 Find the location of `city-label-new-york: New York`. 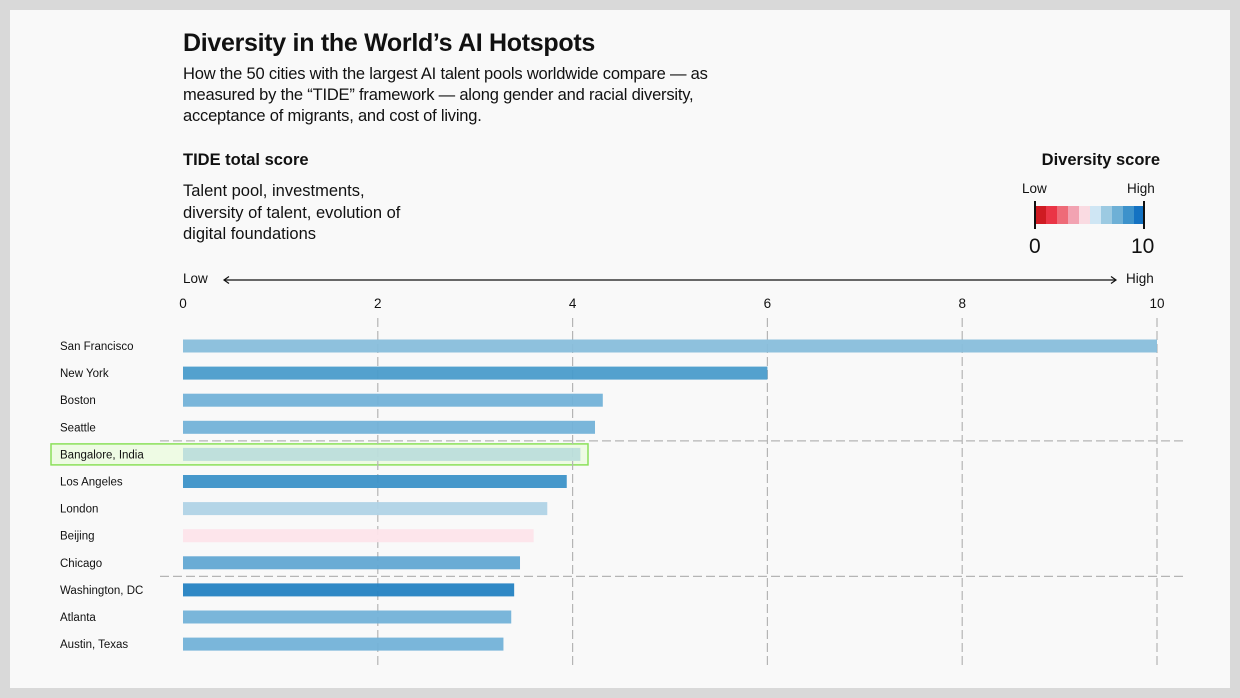

city-label-new-york: New York is located at coordinates (84, 374).